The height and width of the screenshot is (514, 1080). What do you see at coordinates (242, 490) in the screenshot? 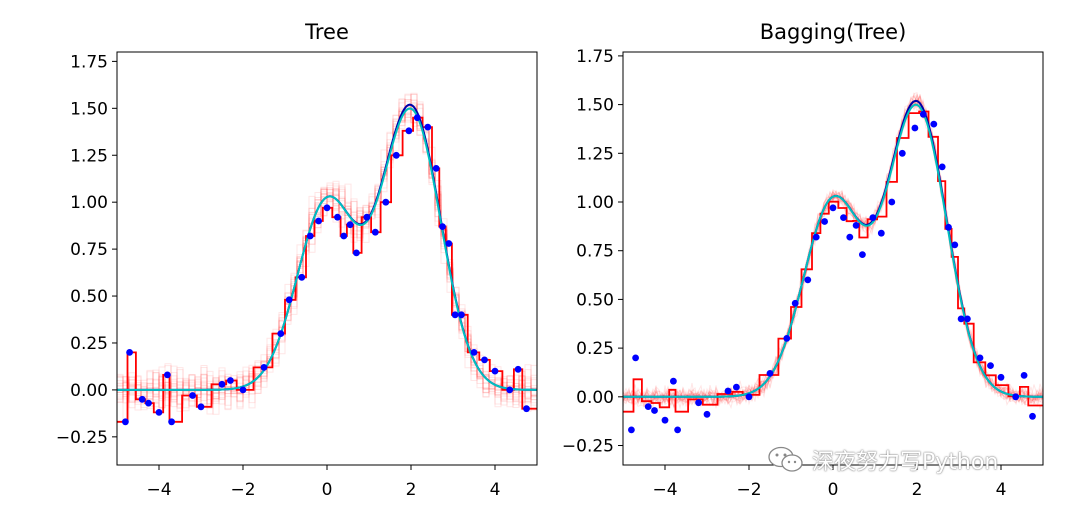
I see `x-tick-label: −2` at bounding box center [242, 490].